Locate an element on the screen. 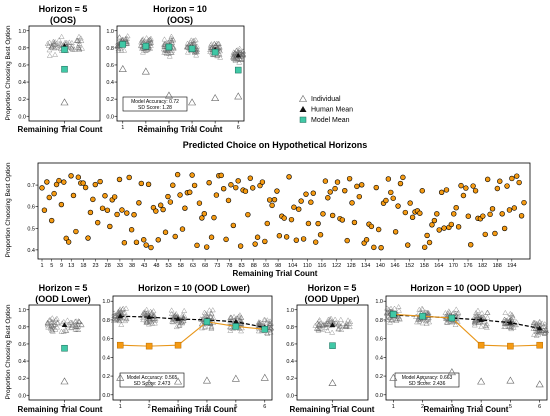 Image resolution: width=550 pixels, height=416 pixels. y-tick-label: 1.0 is located at coordinates (22, 32).